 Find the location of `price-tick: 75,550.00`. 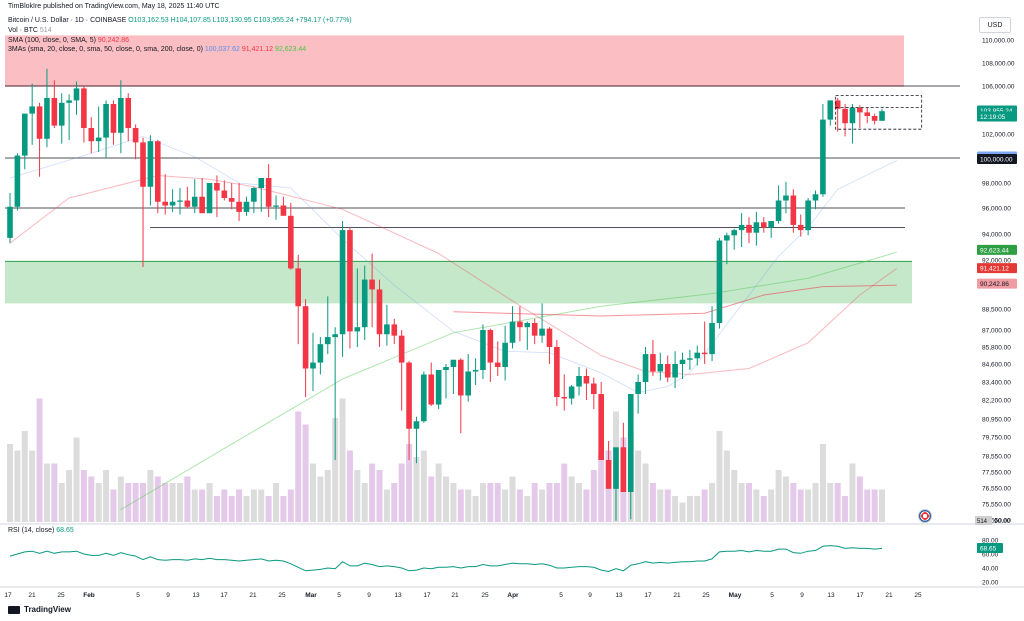

price-tick: 75,550.00 is located at coordinates (996, 505).